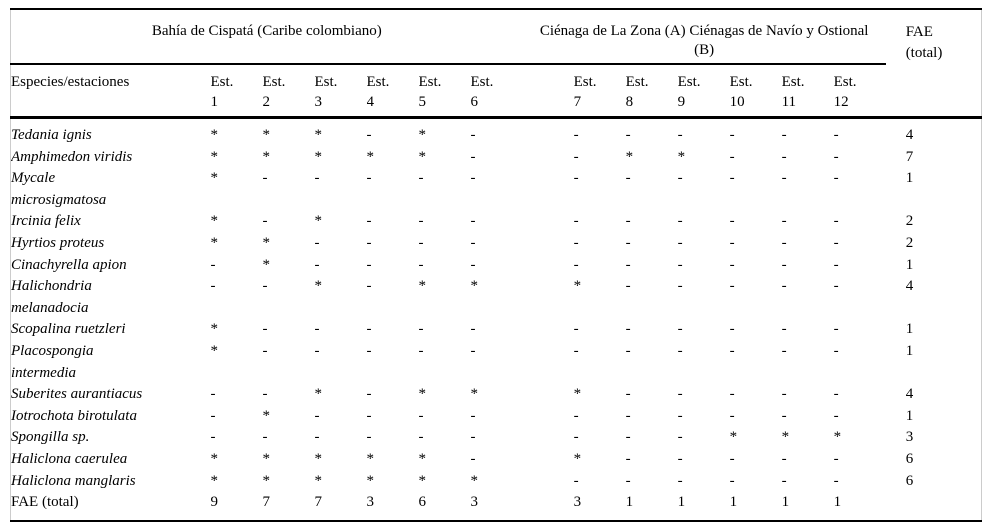  I want to click on species-name: Placospongia intermedia, so click(52, 361).